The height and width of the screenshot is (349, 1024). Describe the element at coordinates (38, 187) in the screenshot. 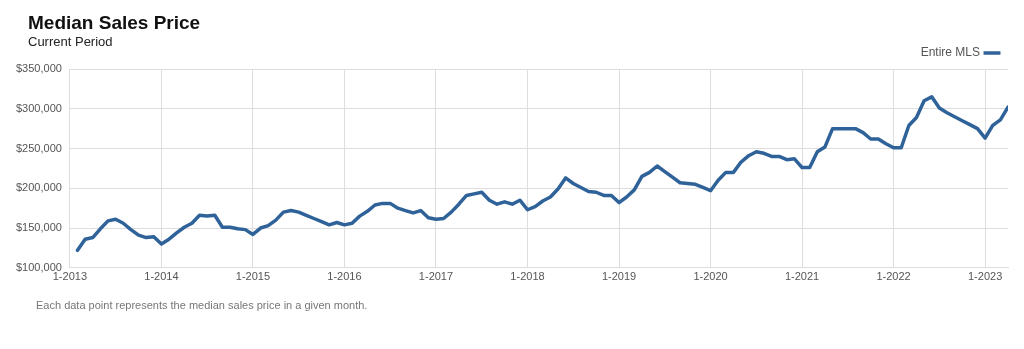

I see `y-tick-label: $200,000` at that location.